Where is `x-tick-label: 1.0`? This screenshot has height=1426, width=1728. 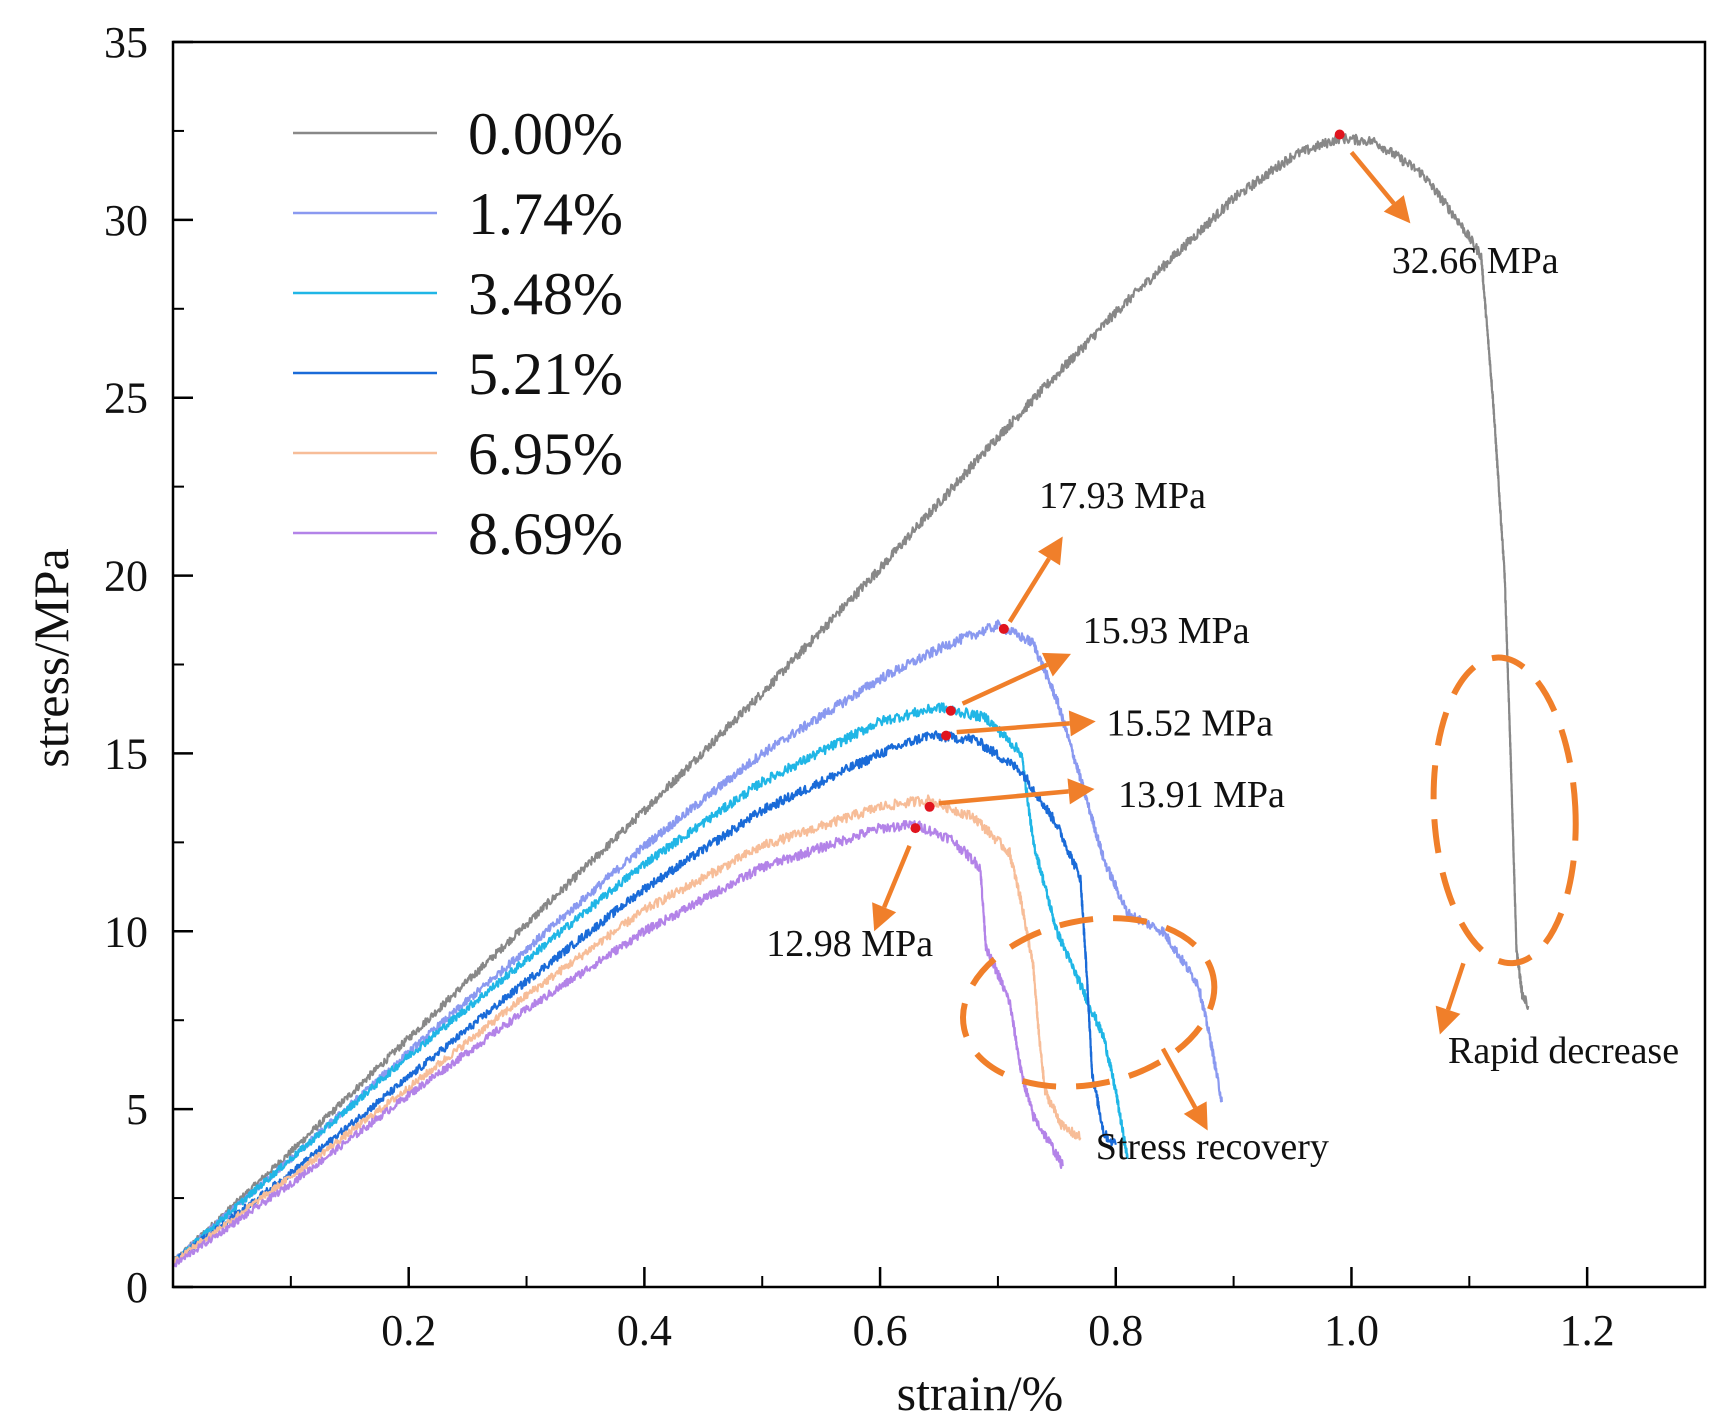 x-tick-label: 1.0 is located at coordinates (1351, 1330).